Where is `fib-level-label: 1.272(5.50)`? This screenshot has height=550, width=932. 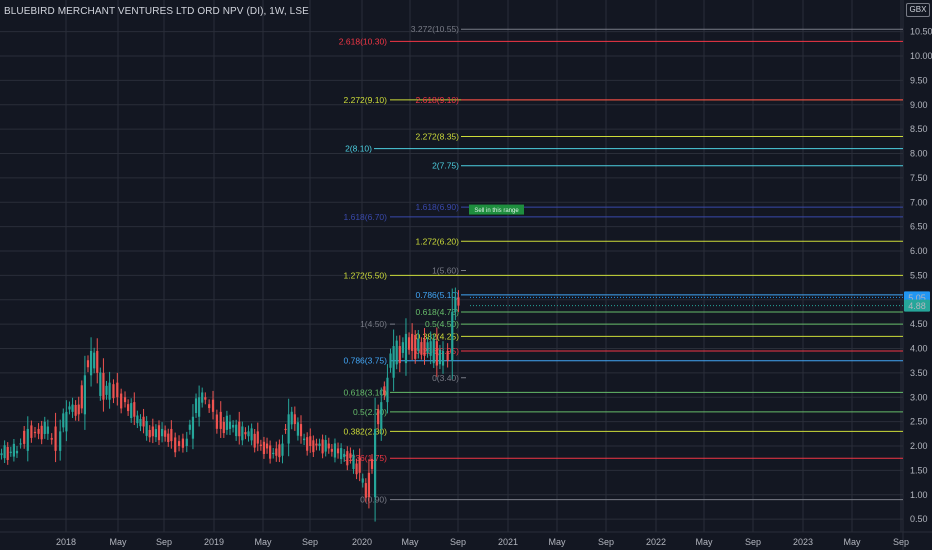
fib-level-label: 1.272(5.50) is located at coordinates (366, 275).